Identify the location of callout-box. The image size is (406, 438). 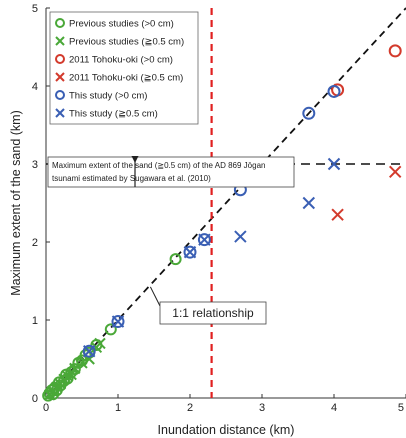
(213, 313).